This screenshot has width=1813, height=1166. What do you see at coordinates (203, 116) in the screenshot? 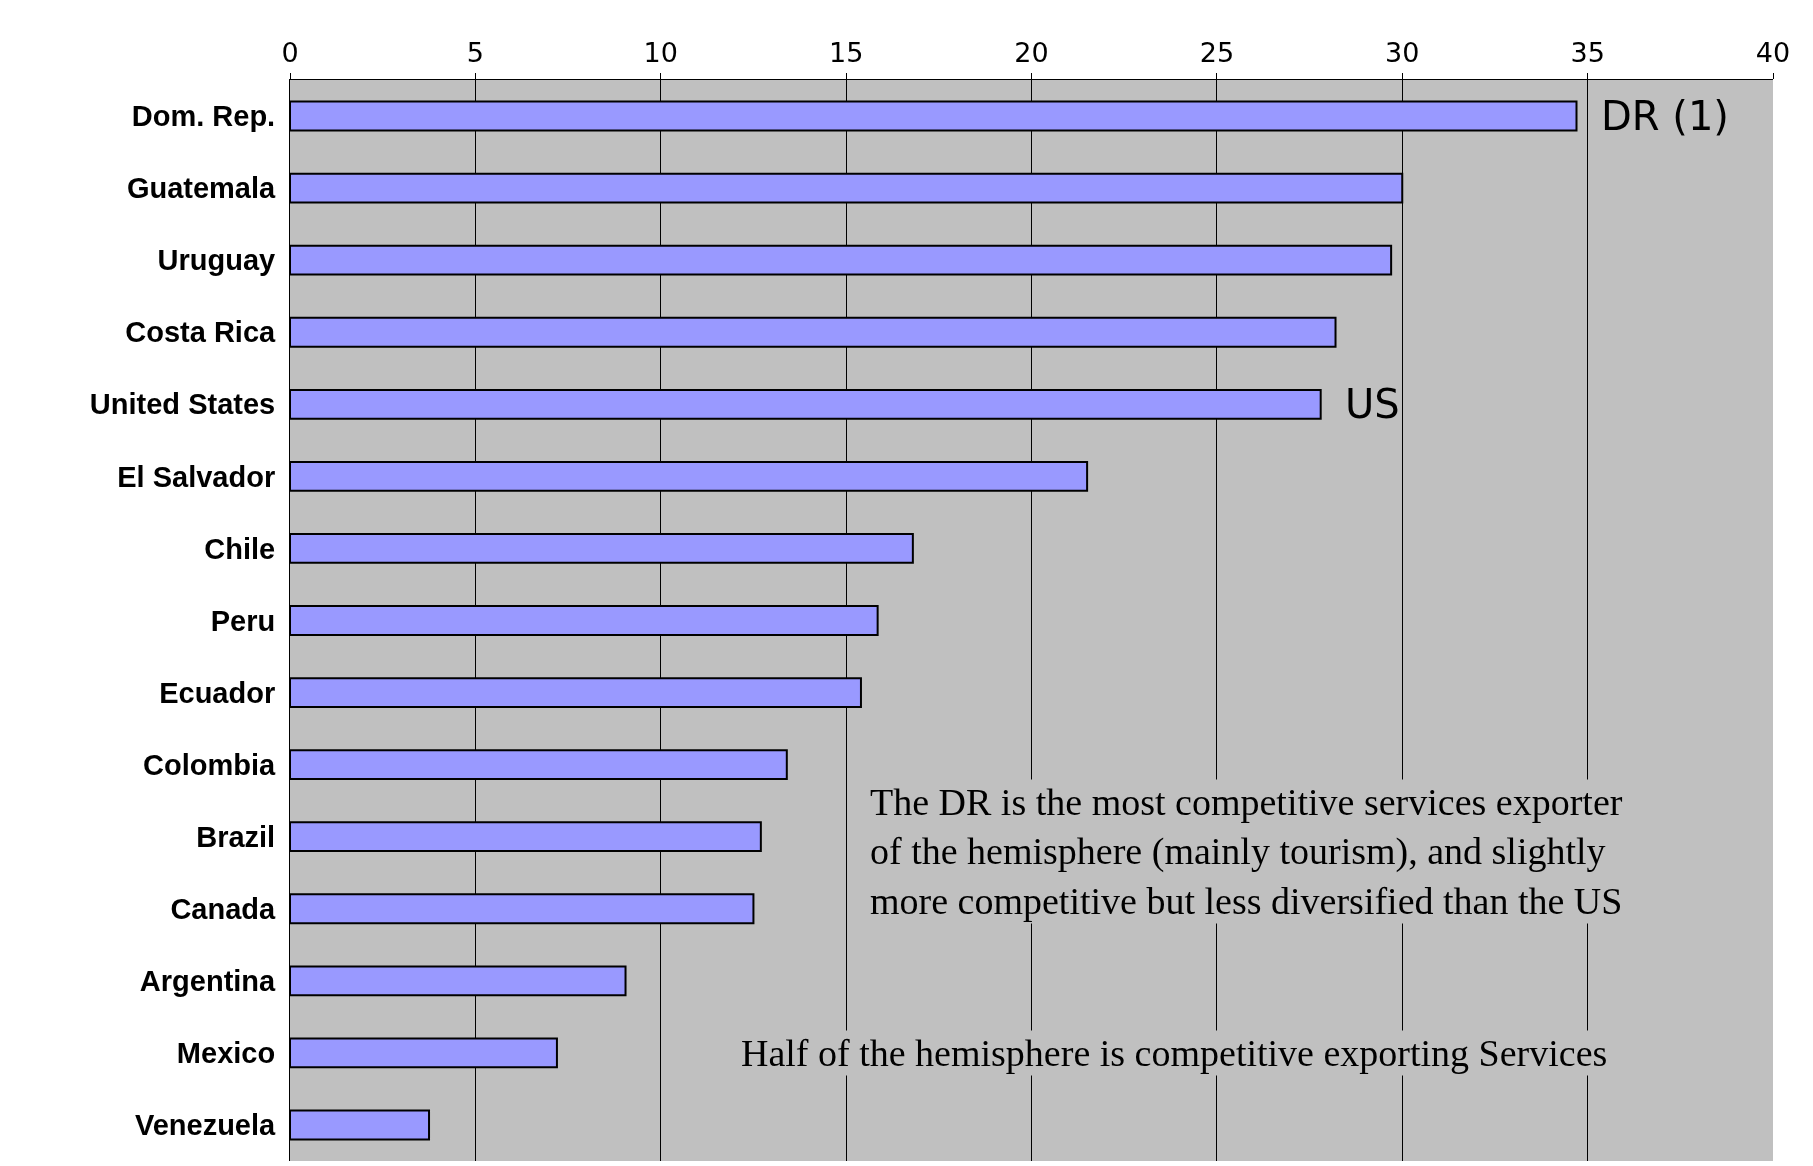
I see `y-tick-label: Dom. Rep.` at bounding box center [203, 116].